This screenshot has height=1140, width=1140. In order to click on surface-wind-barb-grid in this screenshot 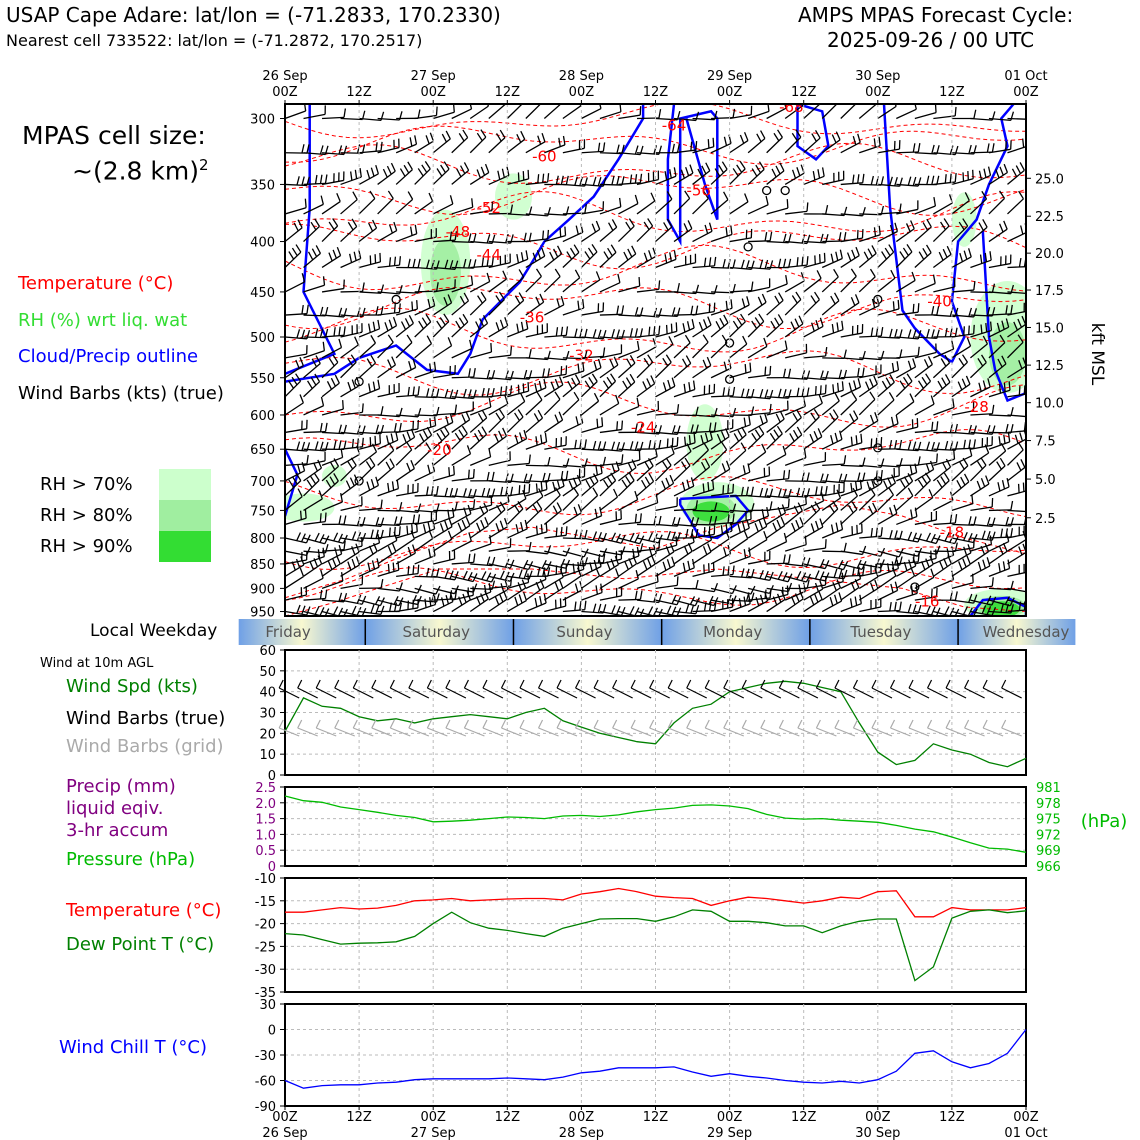, I will do `click(1011, 732)`.